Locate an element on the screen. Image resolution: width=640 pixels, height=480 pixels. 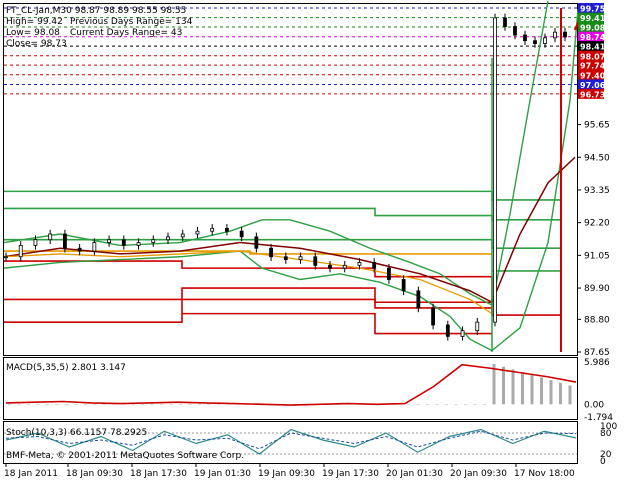
low-line: Low= 98.08 is located at coordinates (33, 33).